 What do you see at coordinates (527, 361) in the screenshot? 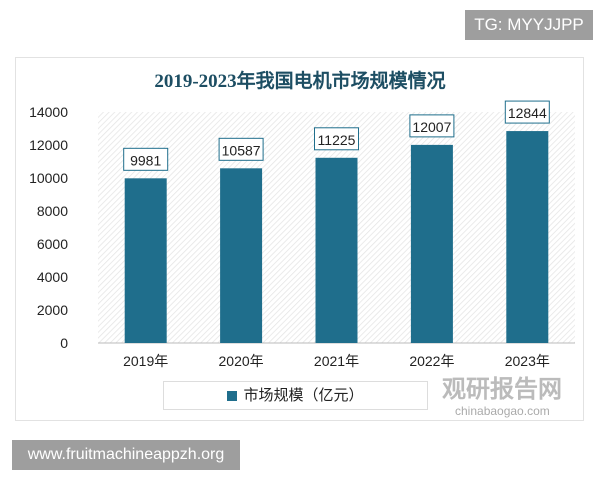
I see `x-tick-label: 2023年` at bounding box center [527, 361].